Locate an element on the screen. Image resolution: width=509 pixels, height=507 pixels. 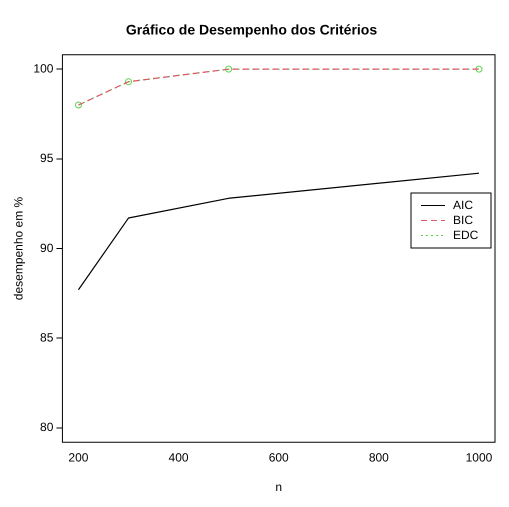
y-tick-label: 95 is located at coordinates (47, 158).